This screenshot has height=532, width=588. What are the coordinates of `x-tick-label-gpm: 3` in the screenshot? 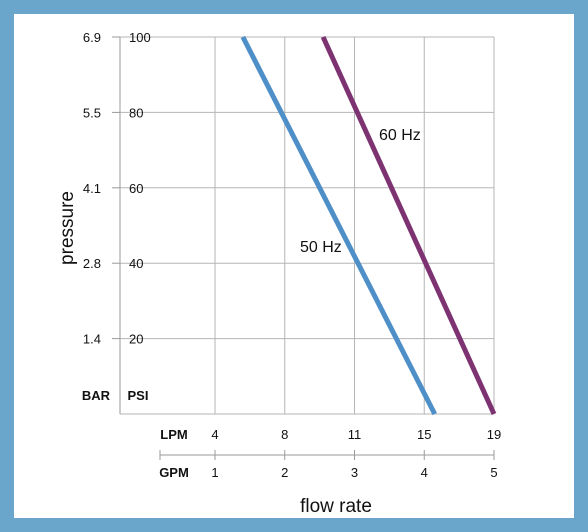 It's located at (354, 472).